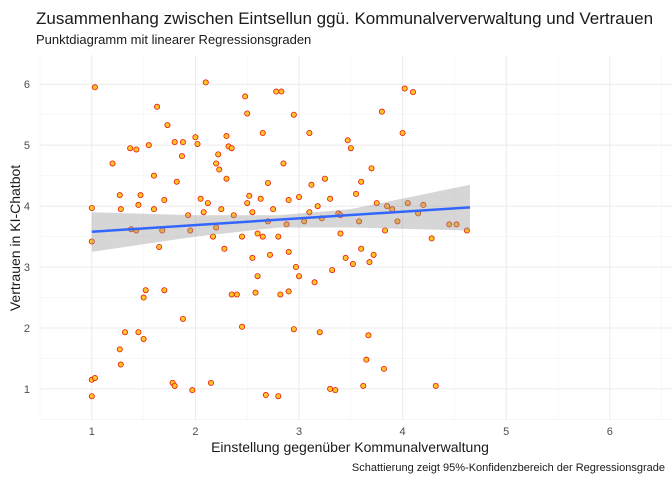  I want to click on x-axis-title: Einstellung gegenüber Kommunalverwaltung, so click(350, 447).